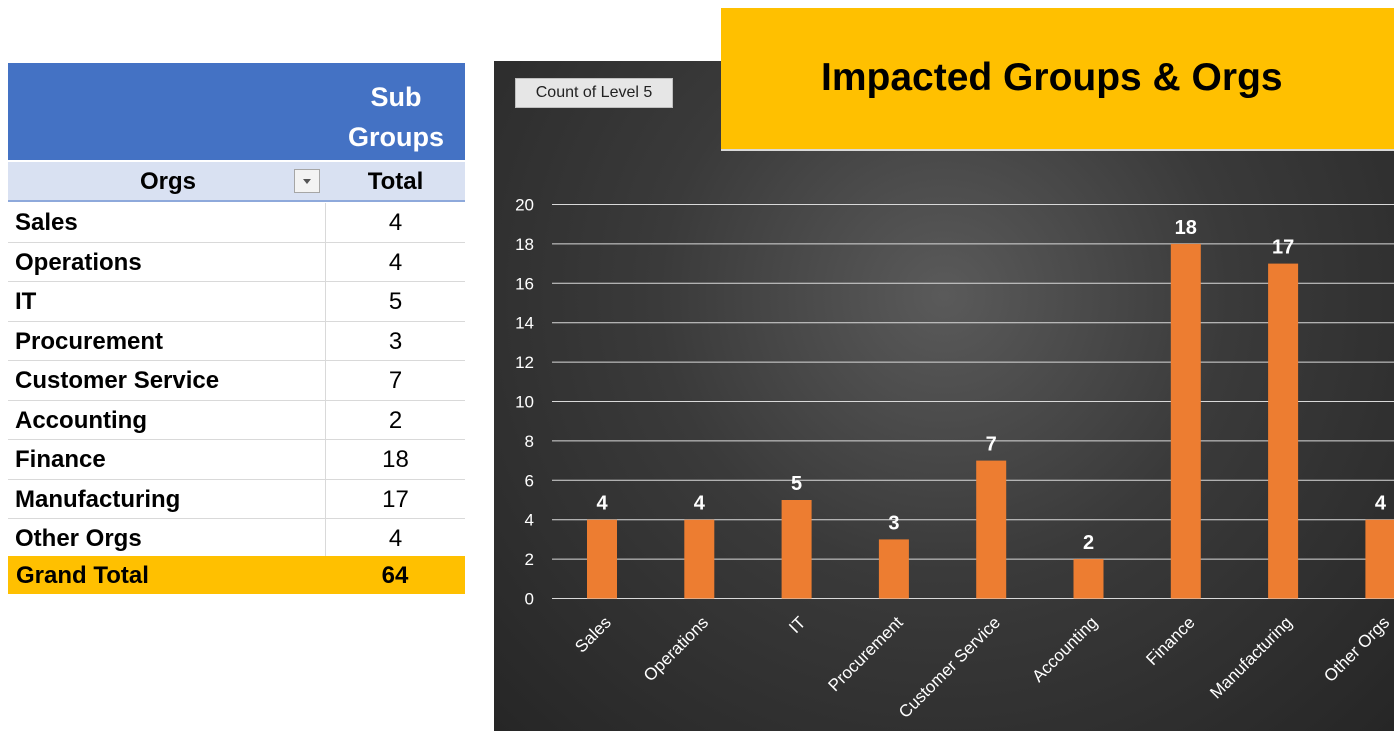 Image resolution: width=1394 pixels, height=731 pixels. Describe the element at coordinates (529, 559) in the screenshot. I see `y-tick-label: 2` at that location.